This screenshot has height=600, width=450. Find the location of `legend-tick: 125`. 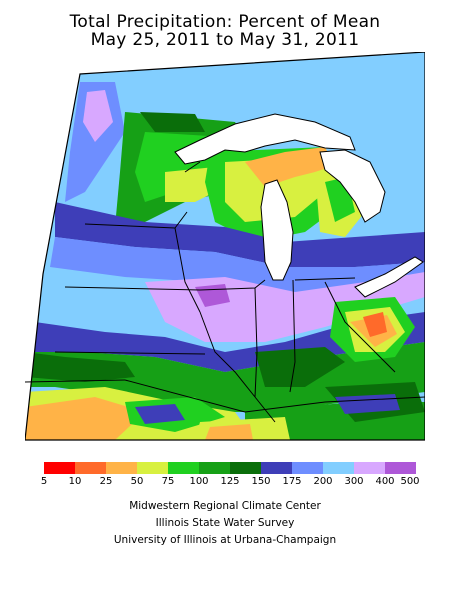

legend-tick: 125 is located at coordinates (230, 481).